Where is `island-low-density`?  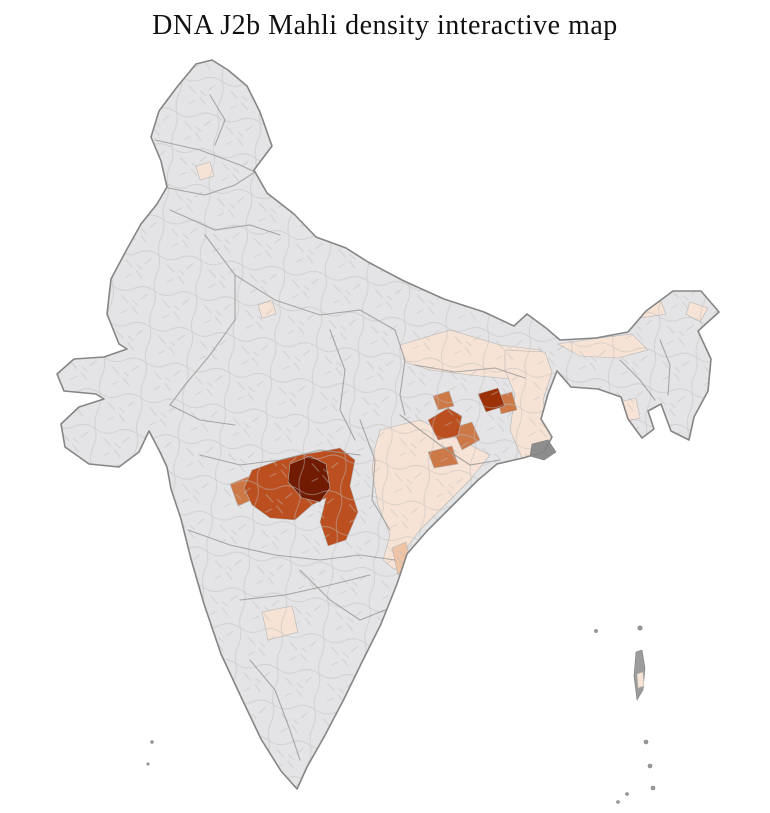 island-low-density is located at coordinates (640, 680).